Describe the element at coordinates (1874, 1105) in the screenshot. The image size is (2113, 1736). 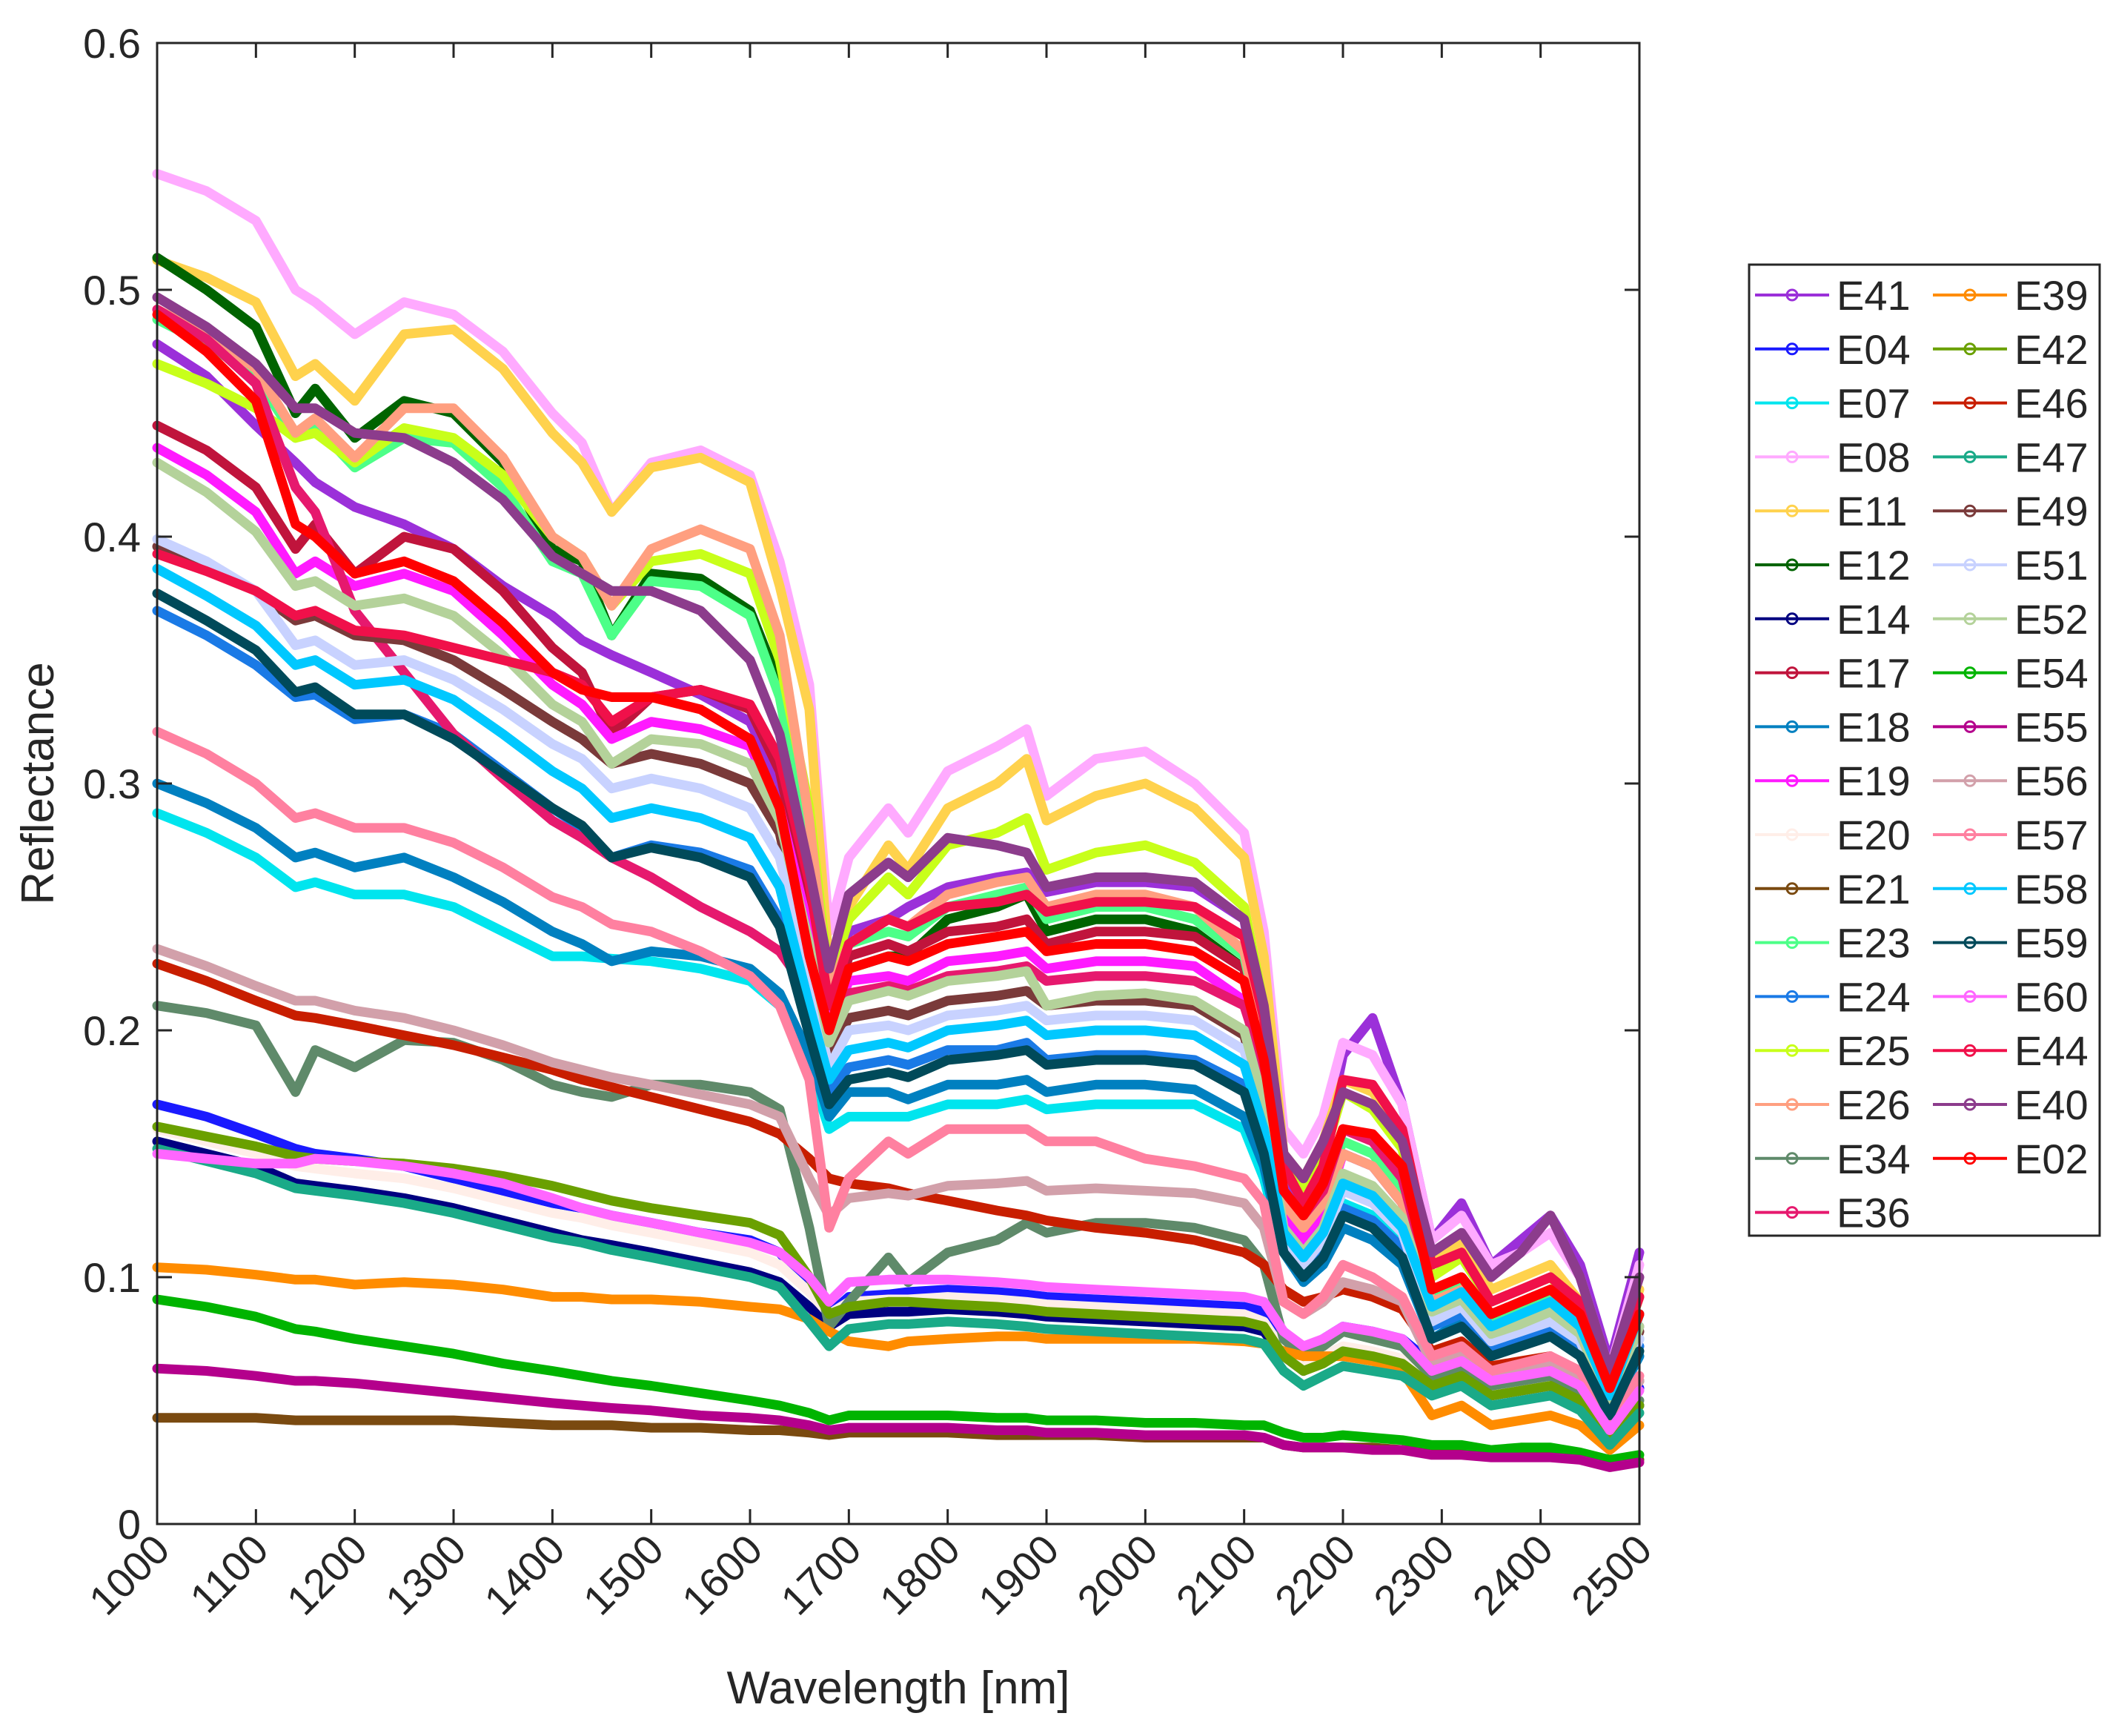
I see `legend-label-e26: E26` at that location.